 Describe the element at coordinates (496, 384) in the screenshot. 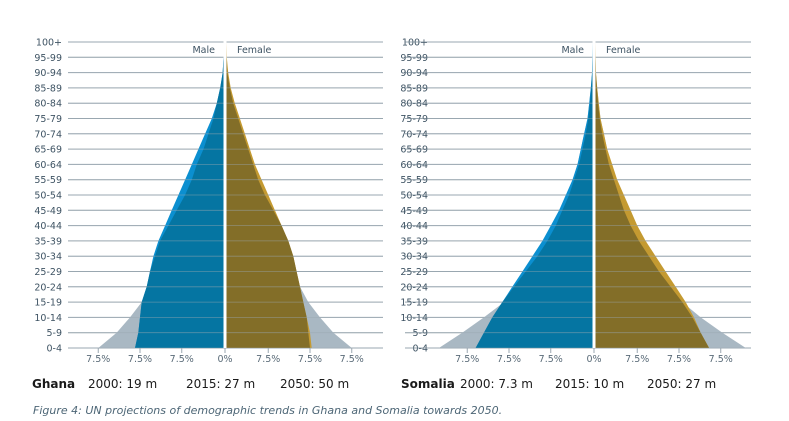

I see `population-label: 2000: 7.3 m` at that location.